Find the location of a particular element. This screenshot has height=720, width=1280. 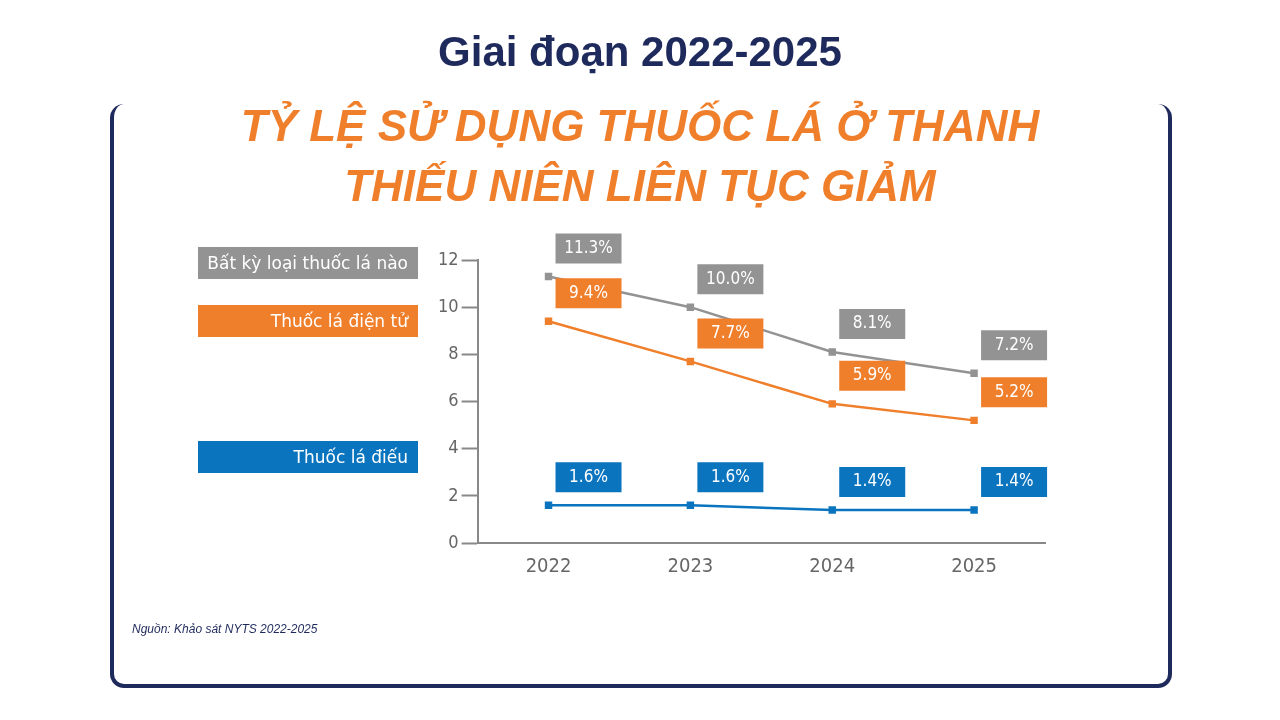

x-tick-label: 2024 is located at coordinates (832, 565).